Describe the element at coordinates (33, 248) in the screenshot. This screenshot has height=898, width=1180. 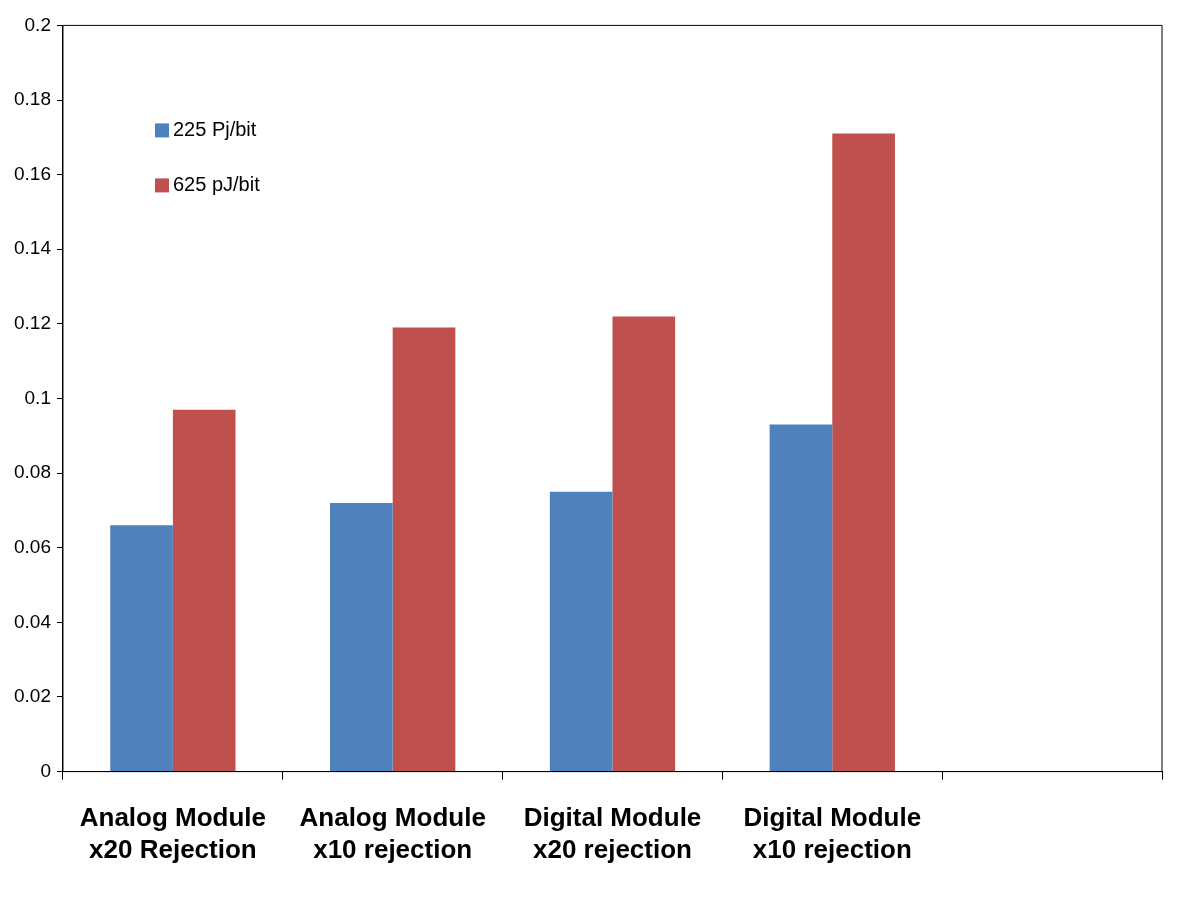
I see `y-tick-label: 0.14` at that location.